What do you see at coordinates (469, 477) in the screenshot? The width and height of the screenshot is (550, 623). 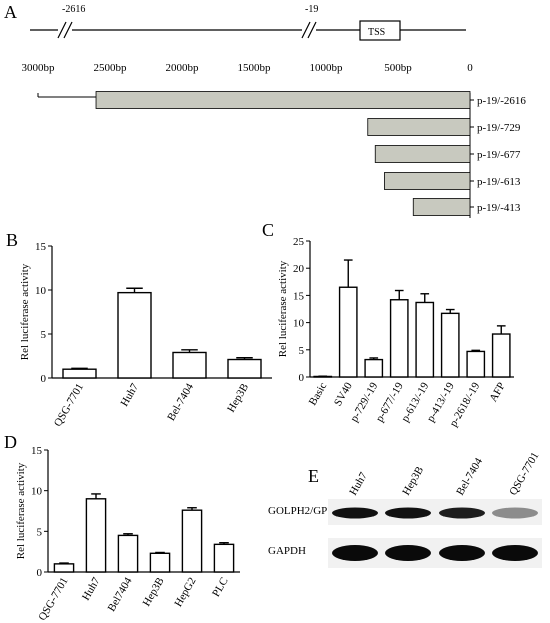 I see `blot-lane-label: Bel-7404` at bounding box center [469, 477].